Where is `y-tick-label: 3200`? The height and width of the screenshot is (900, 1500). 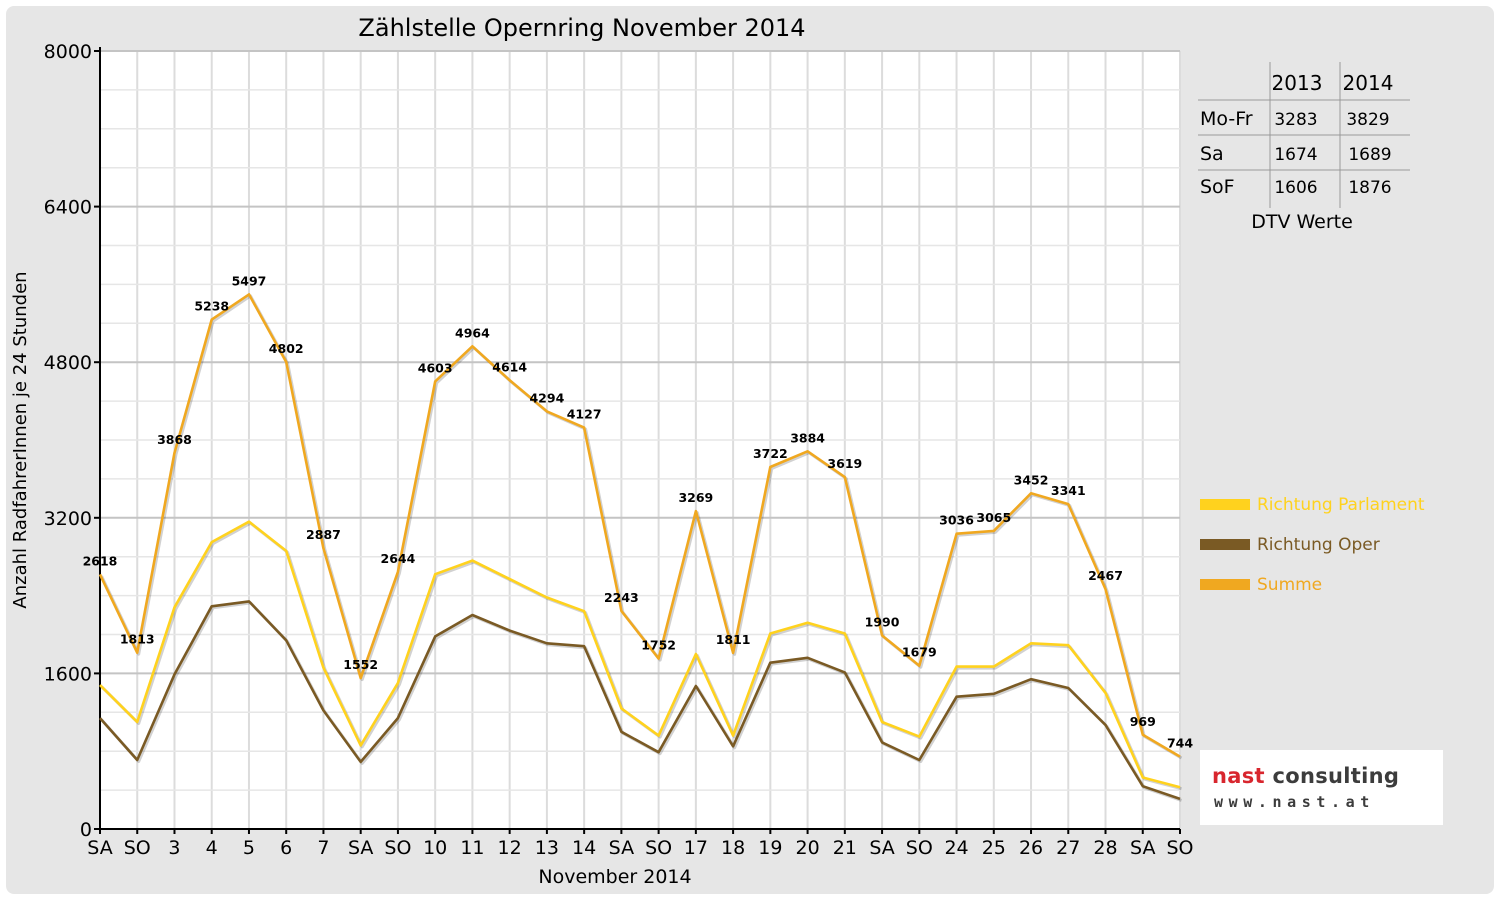
y-tick-label: 3200 is located at coordinates (68, 519).